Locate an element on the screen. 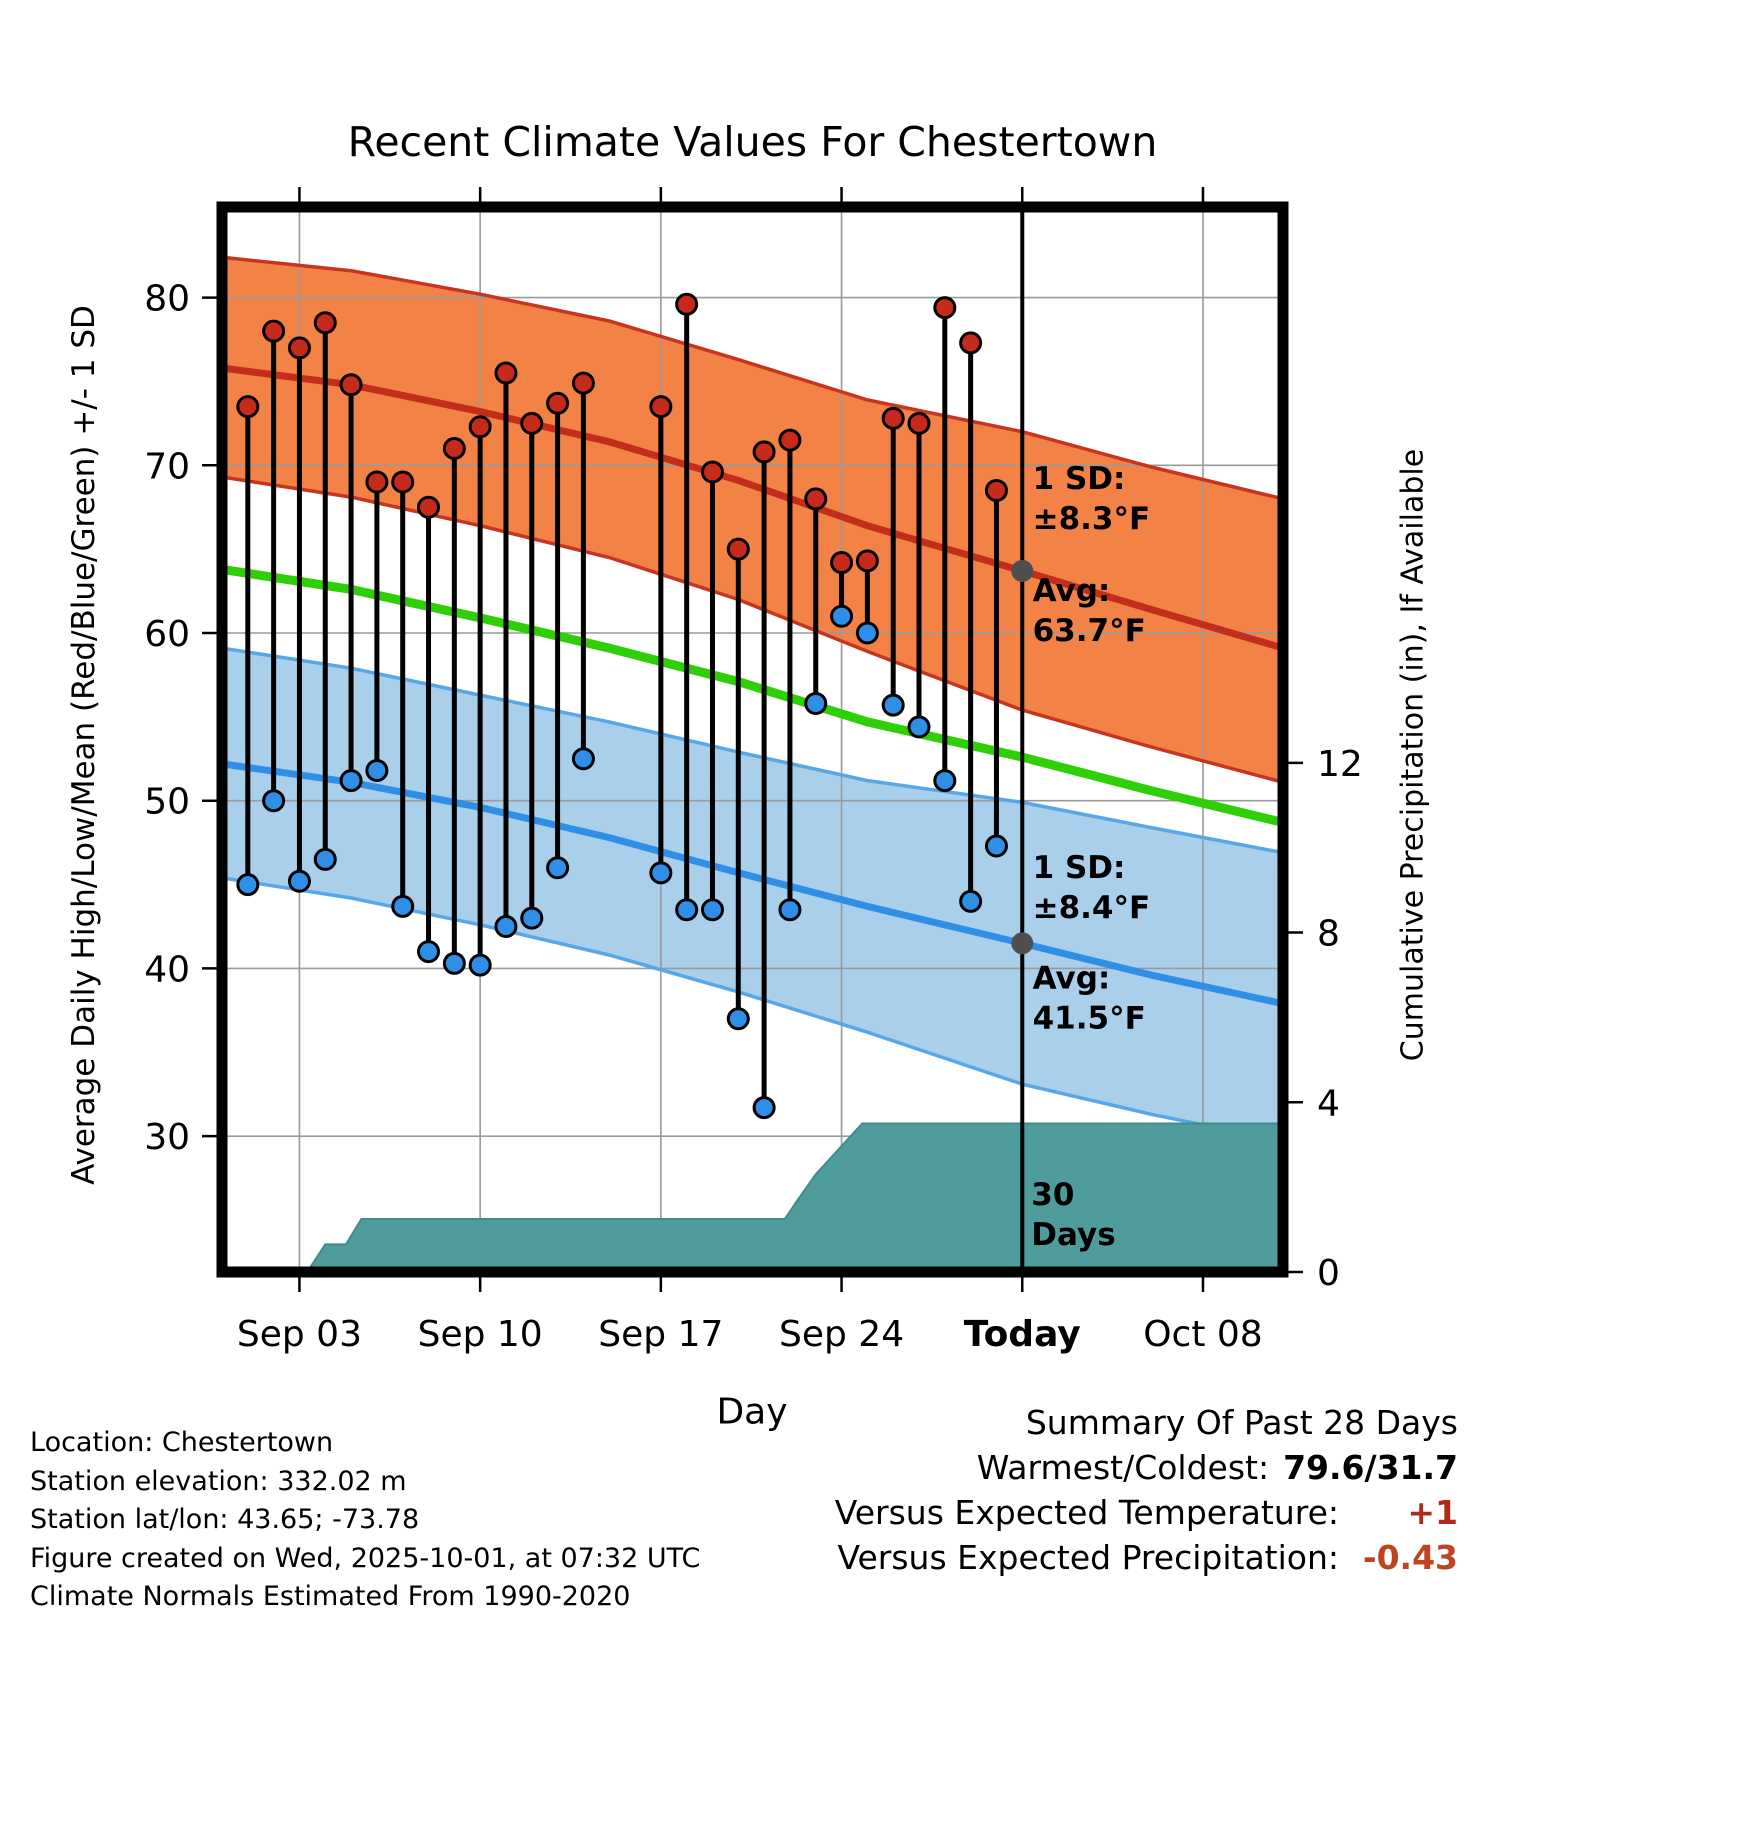  x-tick-label: Sep 17 is located at coordinates (660, 1334).